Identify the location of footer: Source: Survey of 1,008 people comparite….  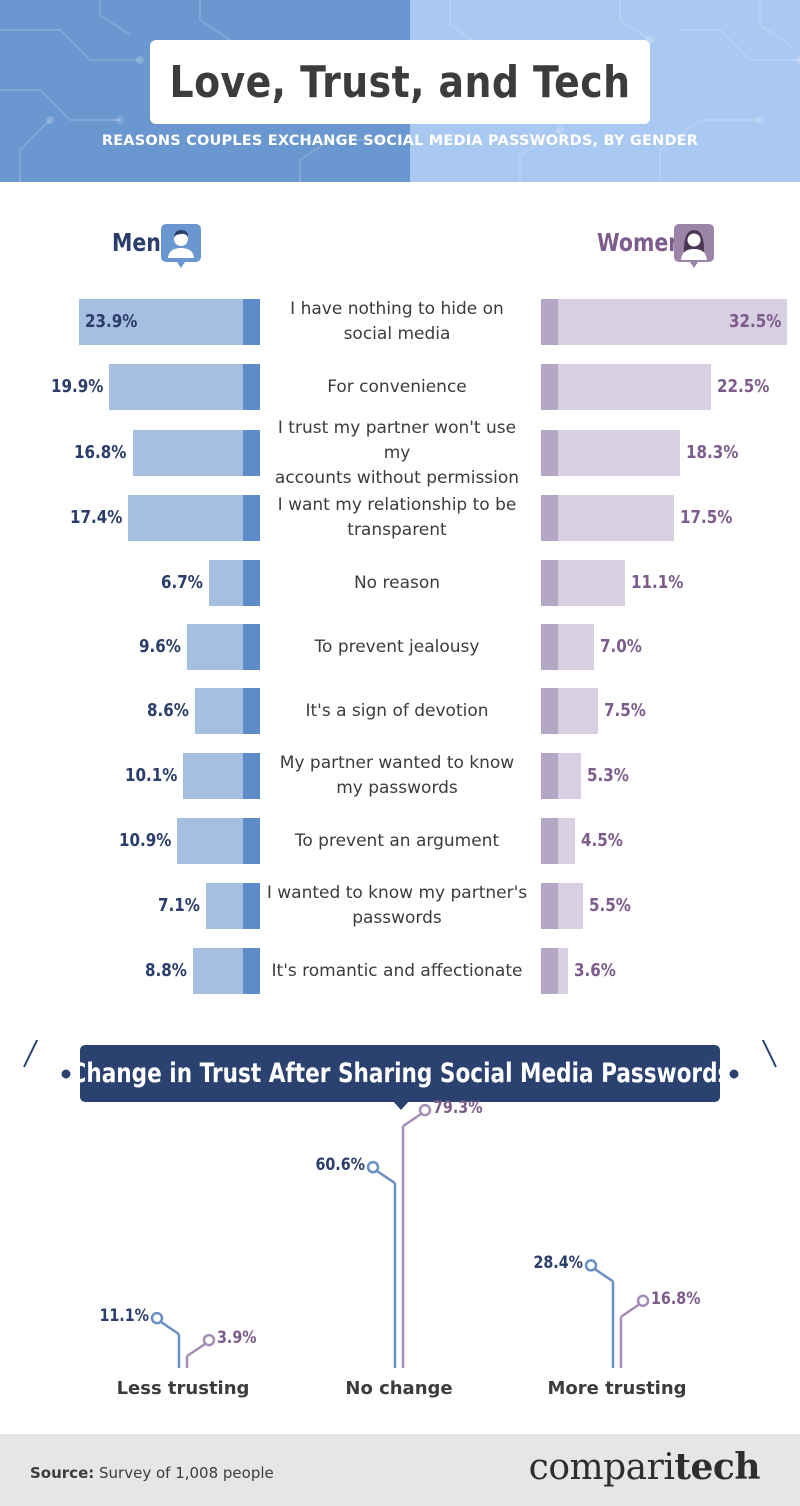
(400, 1470).